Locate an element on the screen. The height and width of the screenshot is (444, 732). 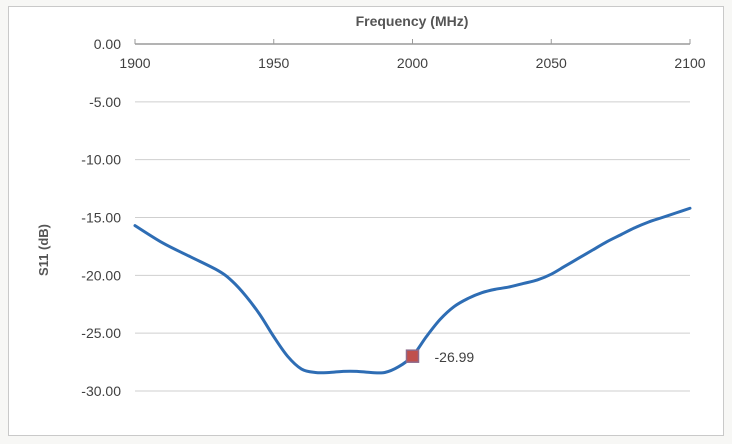
x-tick-label: 1950 is located at coordinates (273, 63).